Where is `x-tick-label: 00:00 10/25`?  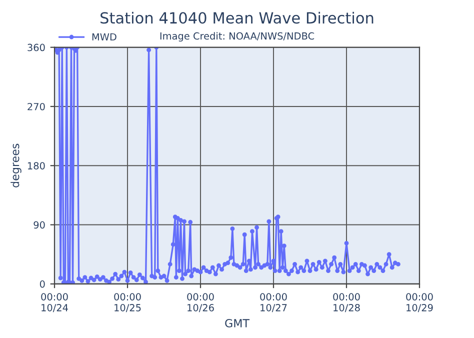 x-tick-label: 00:00 10/25 is located at coordinates (127, 302).